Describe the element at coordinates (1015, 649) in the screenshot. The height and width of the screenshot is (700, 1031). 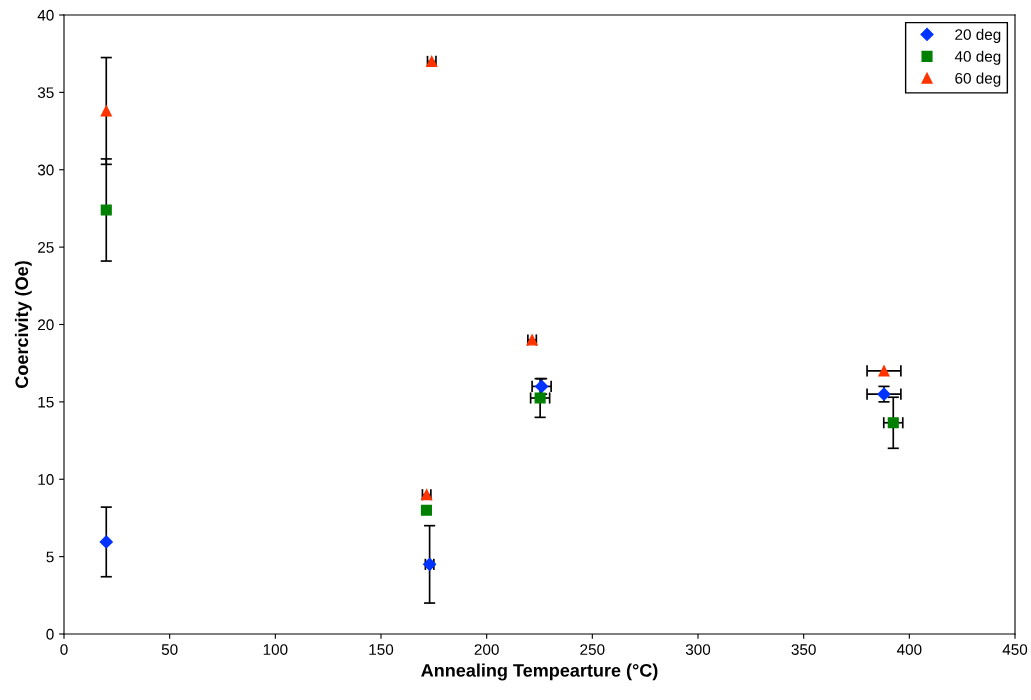
I see `x-tick-label: 450` at that location.